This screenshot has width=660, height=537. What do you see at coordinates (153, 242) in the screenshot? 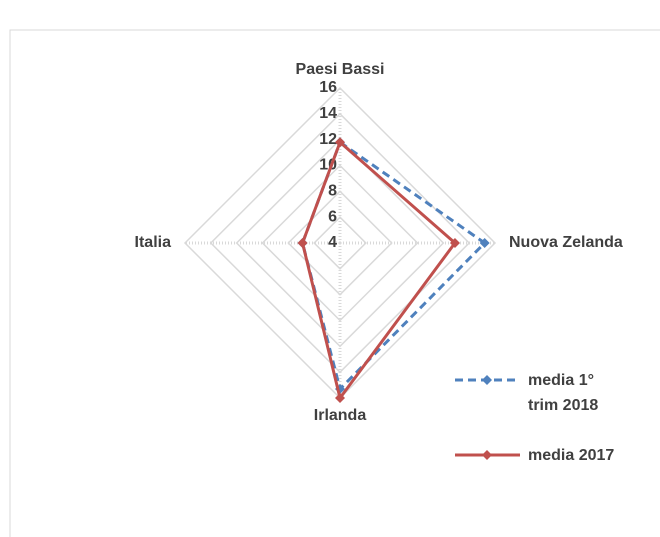
I see `category-label: Italia` at bounding box center [153, 242].